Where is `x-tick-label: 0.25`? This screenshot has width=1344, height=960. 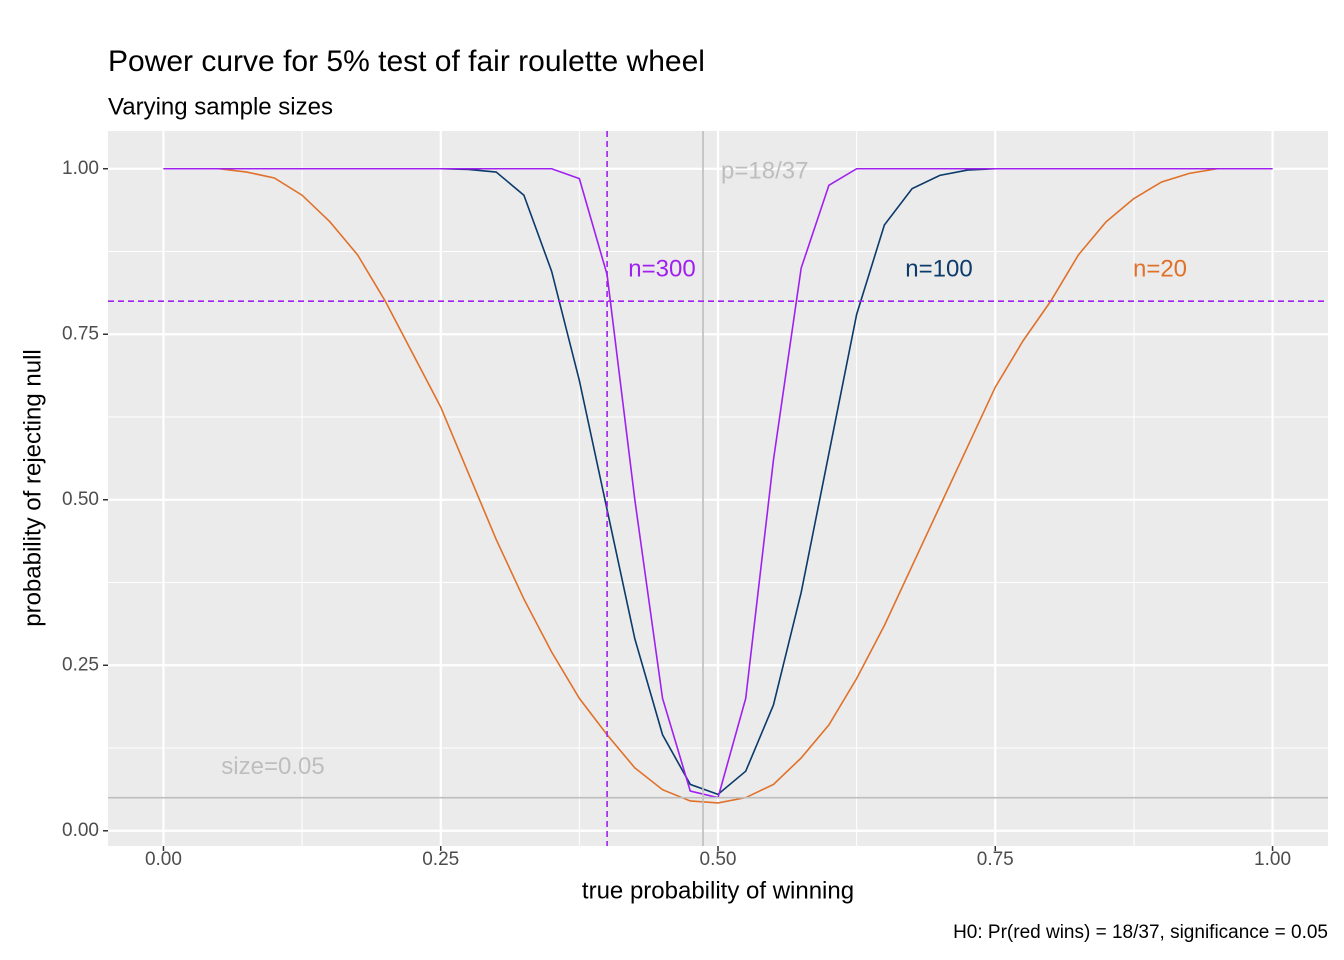
x-tick-label: 0.25 is located at coordinates (440, 859).